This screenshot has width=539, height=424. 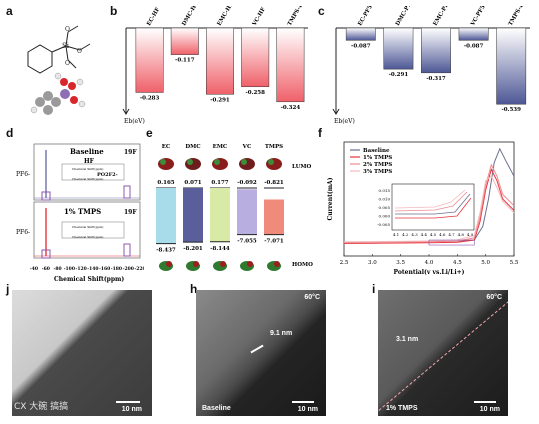 I want to click on tem-image-j: 10 nm CX 大碗 搞搞, so click(x=82, y=353).